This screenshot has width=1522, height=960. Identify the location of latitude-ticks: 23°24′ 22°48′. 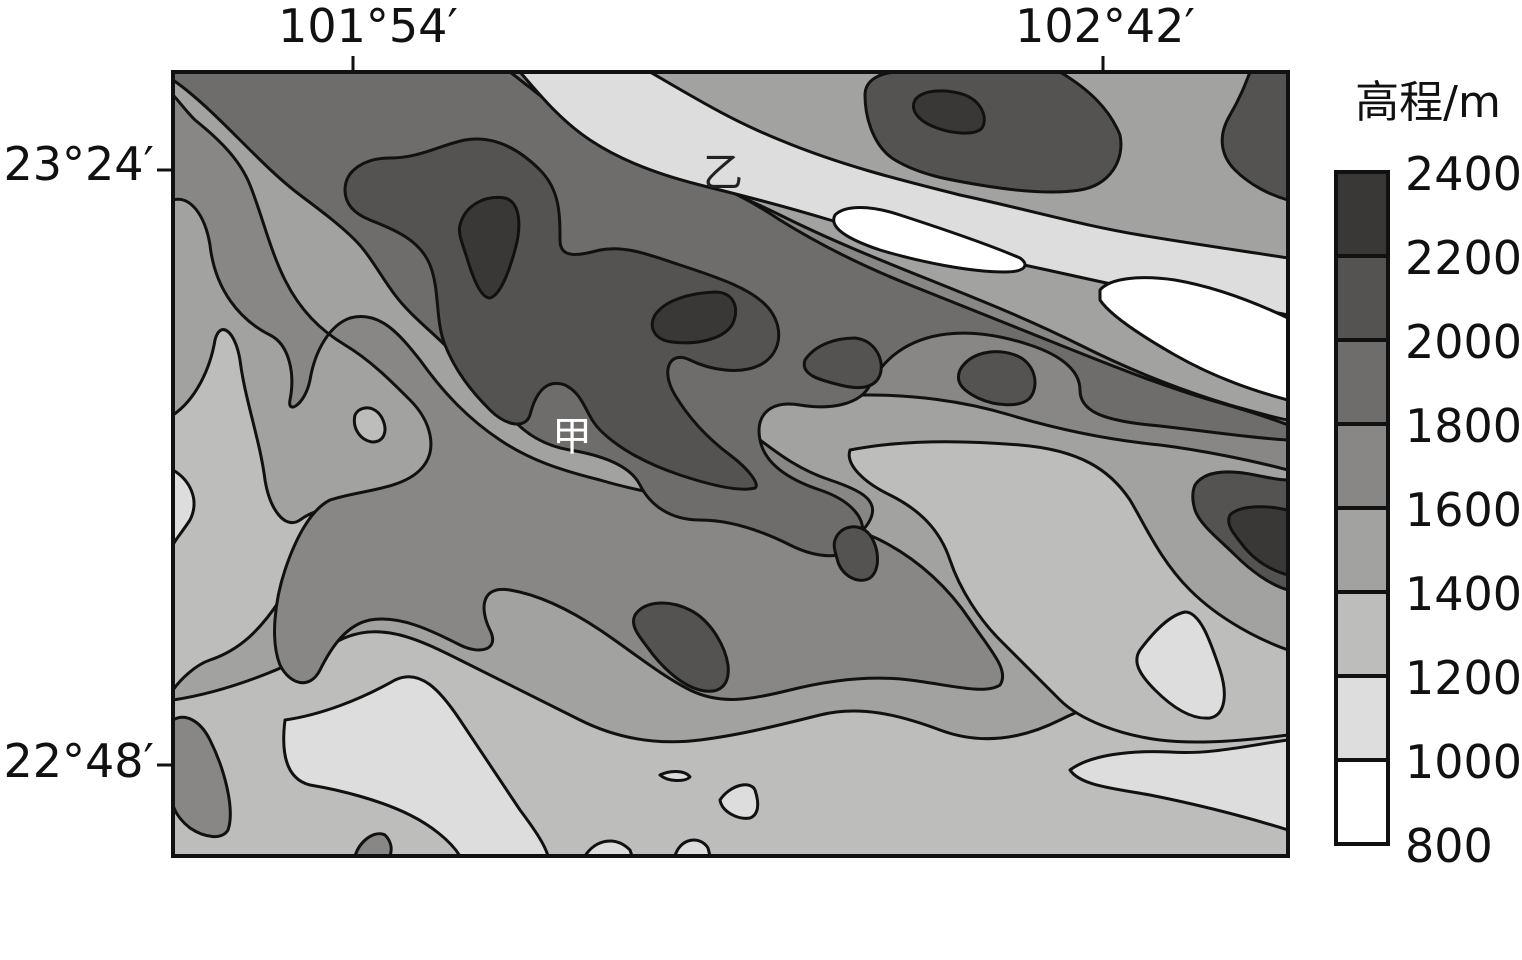
(88, 462).